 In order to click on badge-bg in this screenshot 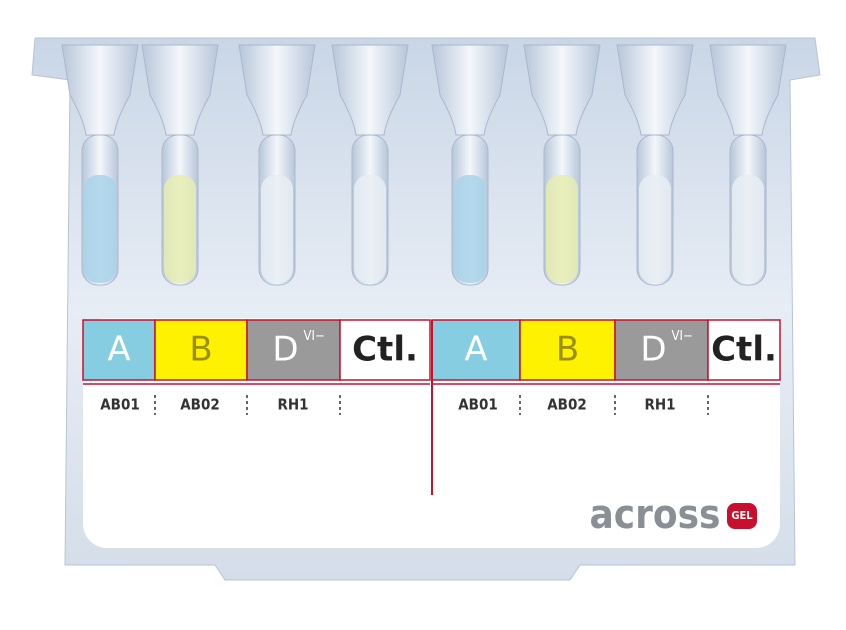, I will do `click(742, 516)`.